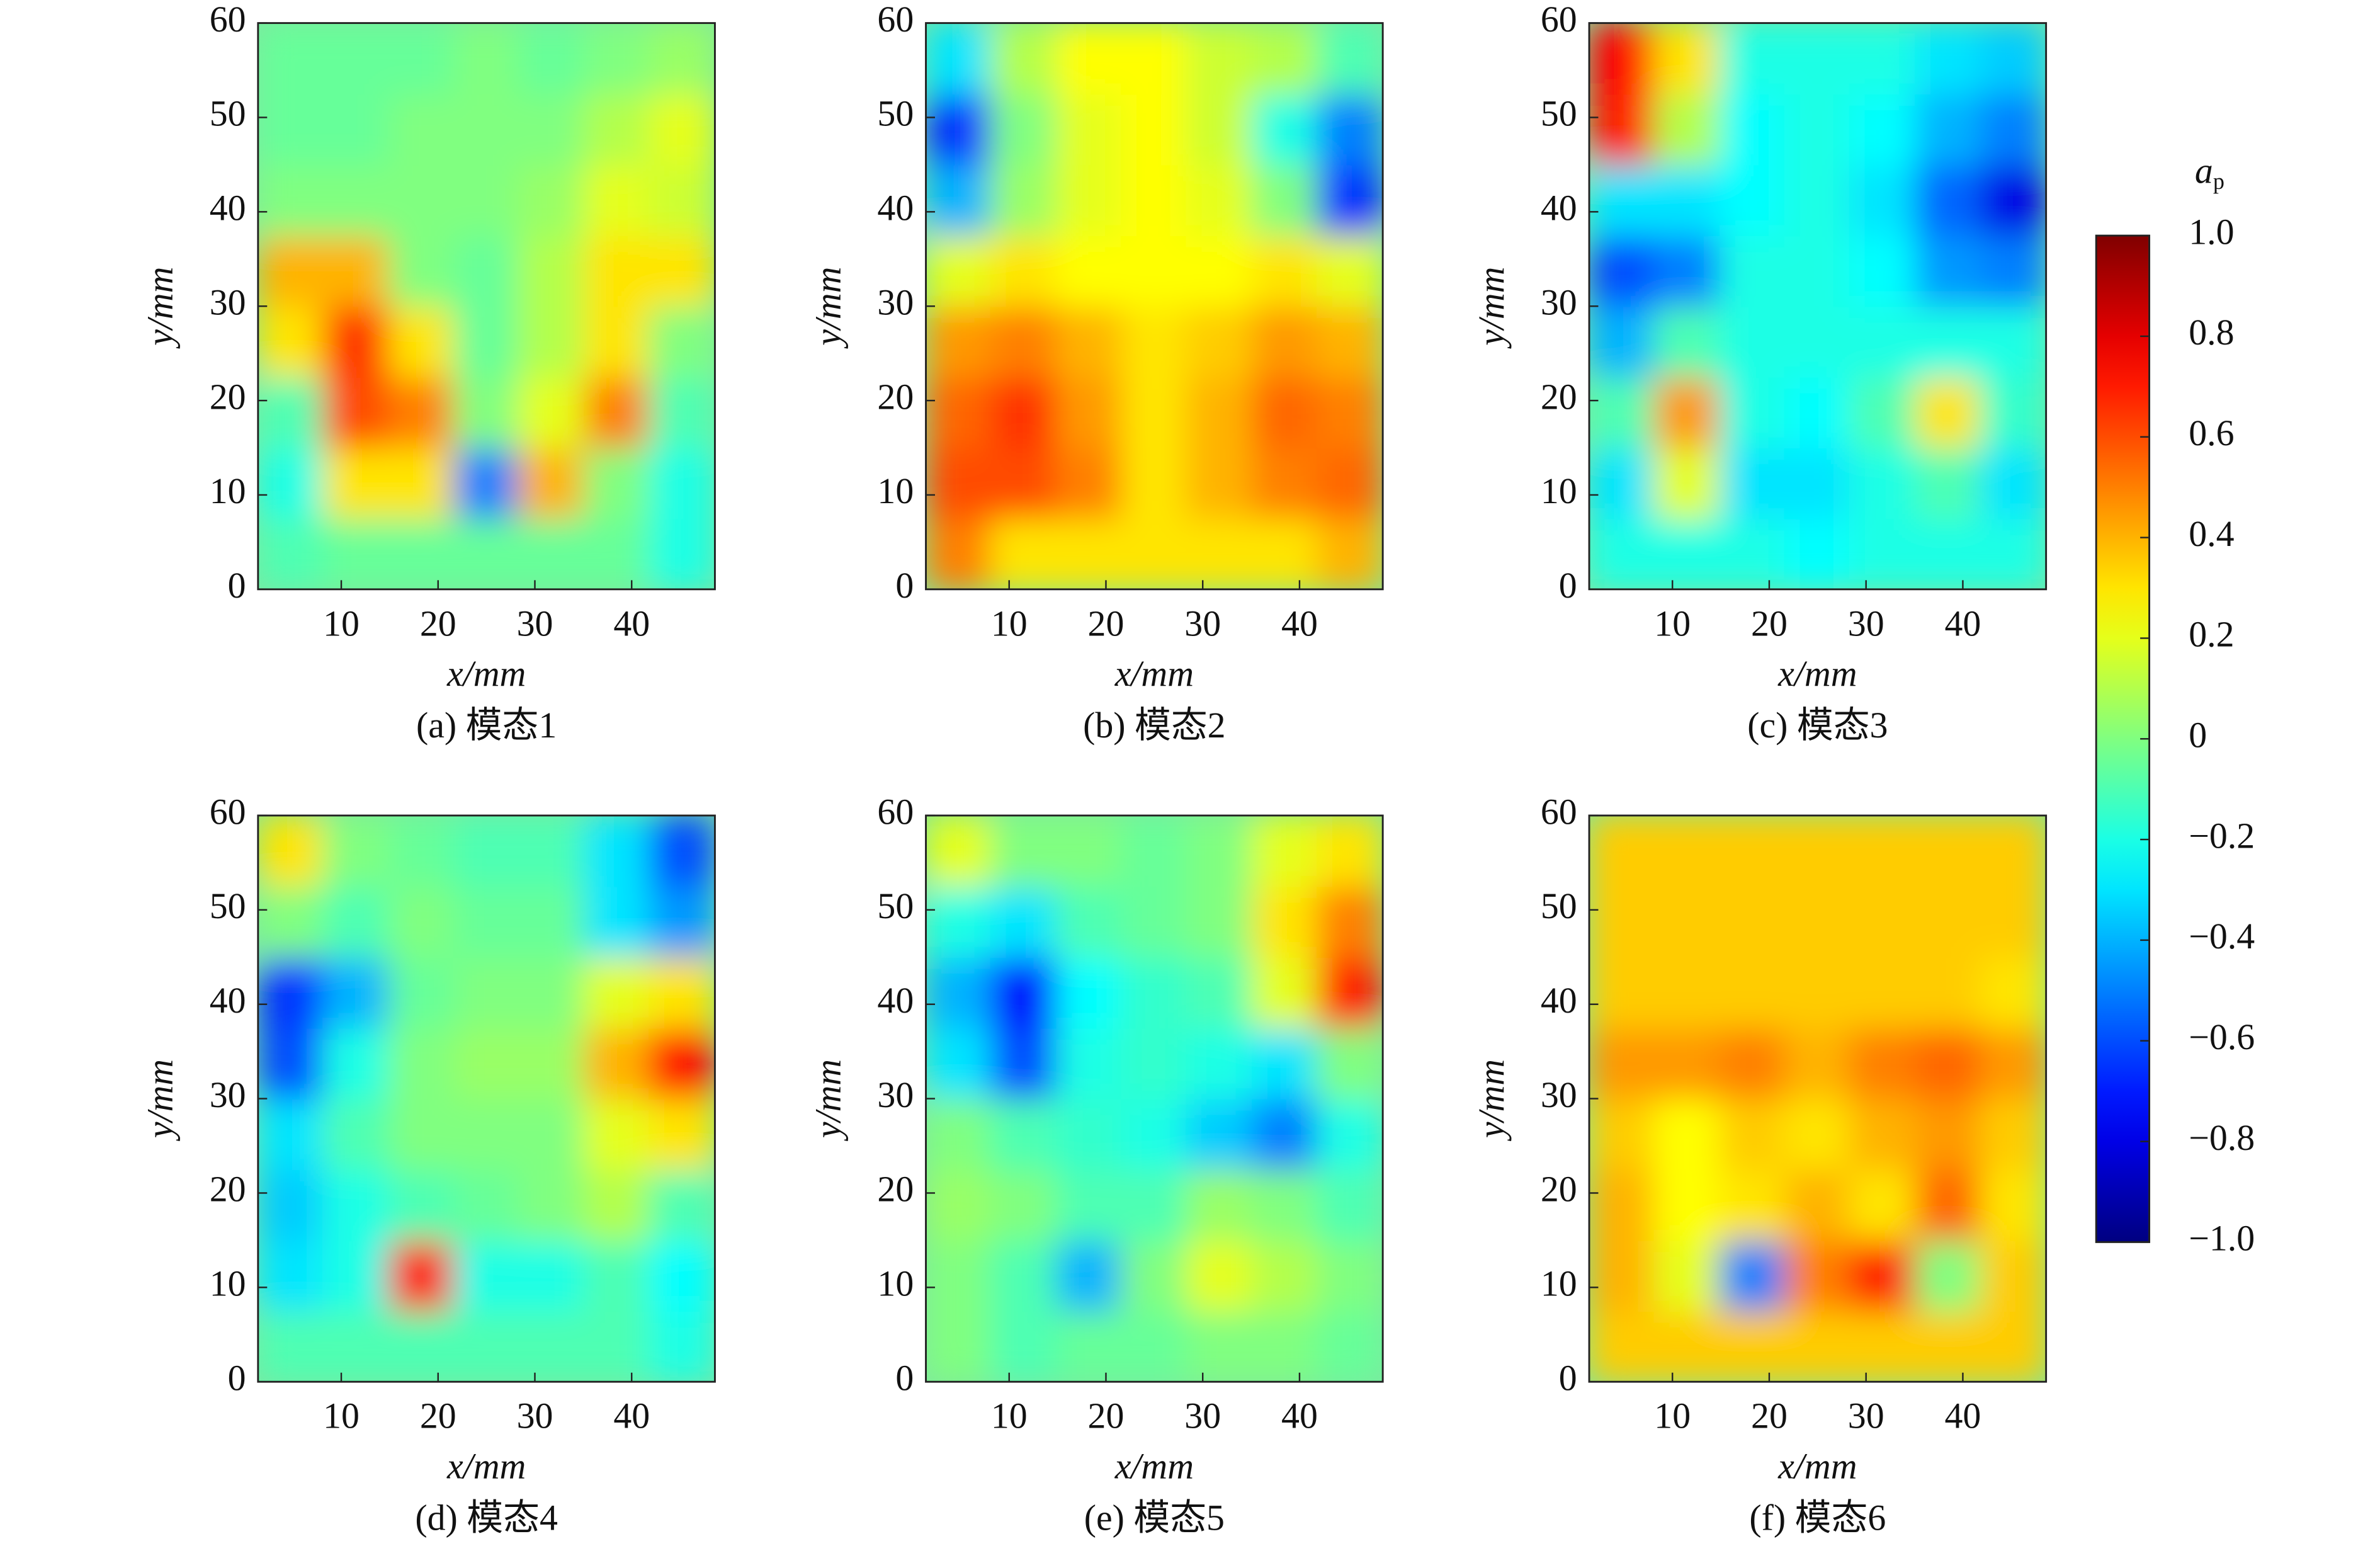 The width and height of the screenshot is (2380, 1546). Describe the element at coordinates (1817, 1098) in the screenshot. I see `heatmap` at that location.